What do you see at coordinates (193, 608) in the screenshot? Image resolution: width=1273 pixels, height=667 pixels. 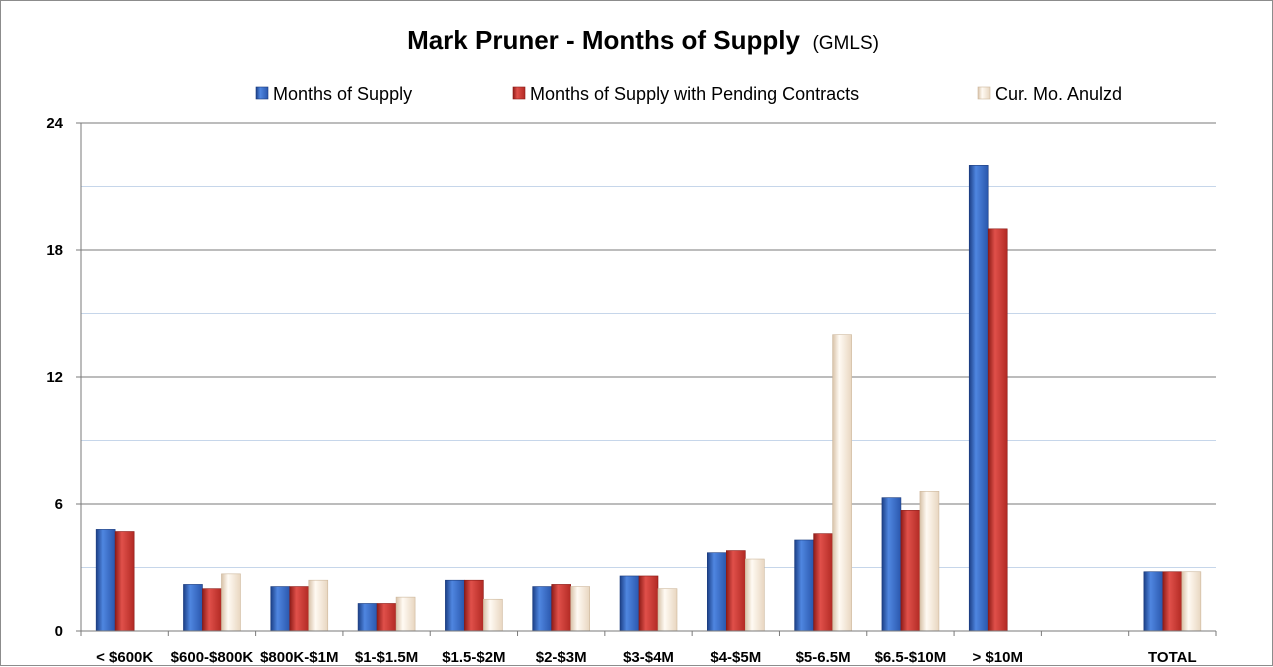 I see `bar-months-of-supply-600-800k` at bounding box center [193, 608].